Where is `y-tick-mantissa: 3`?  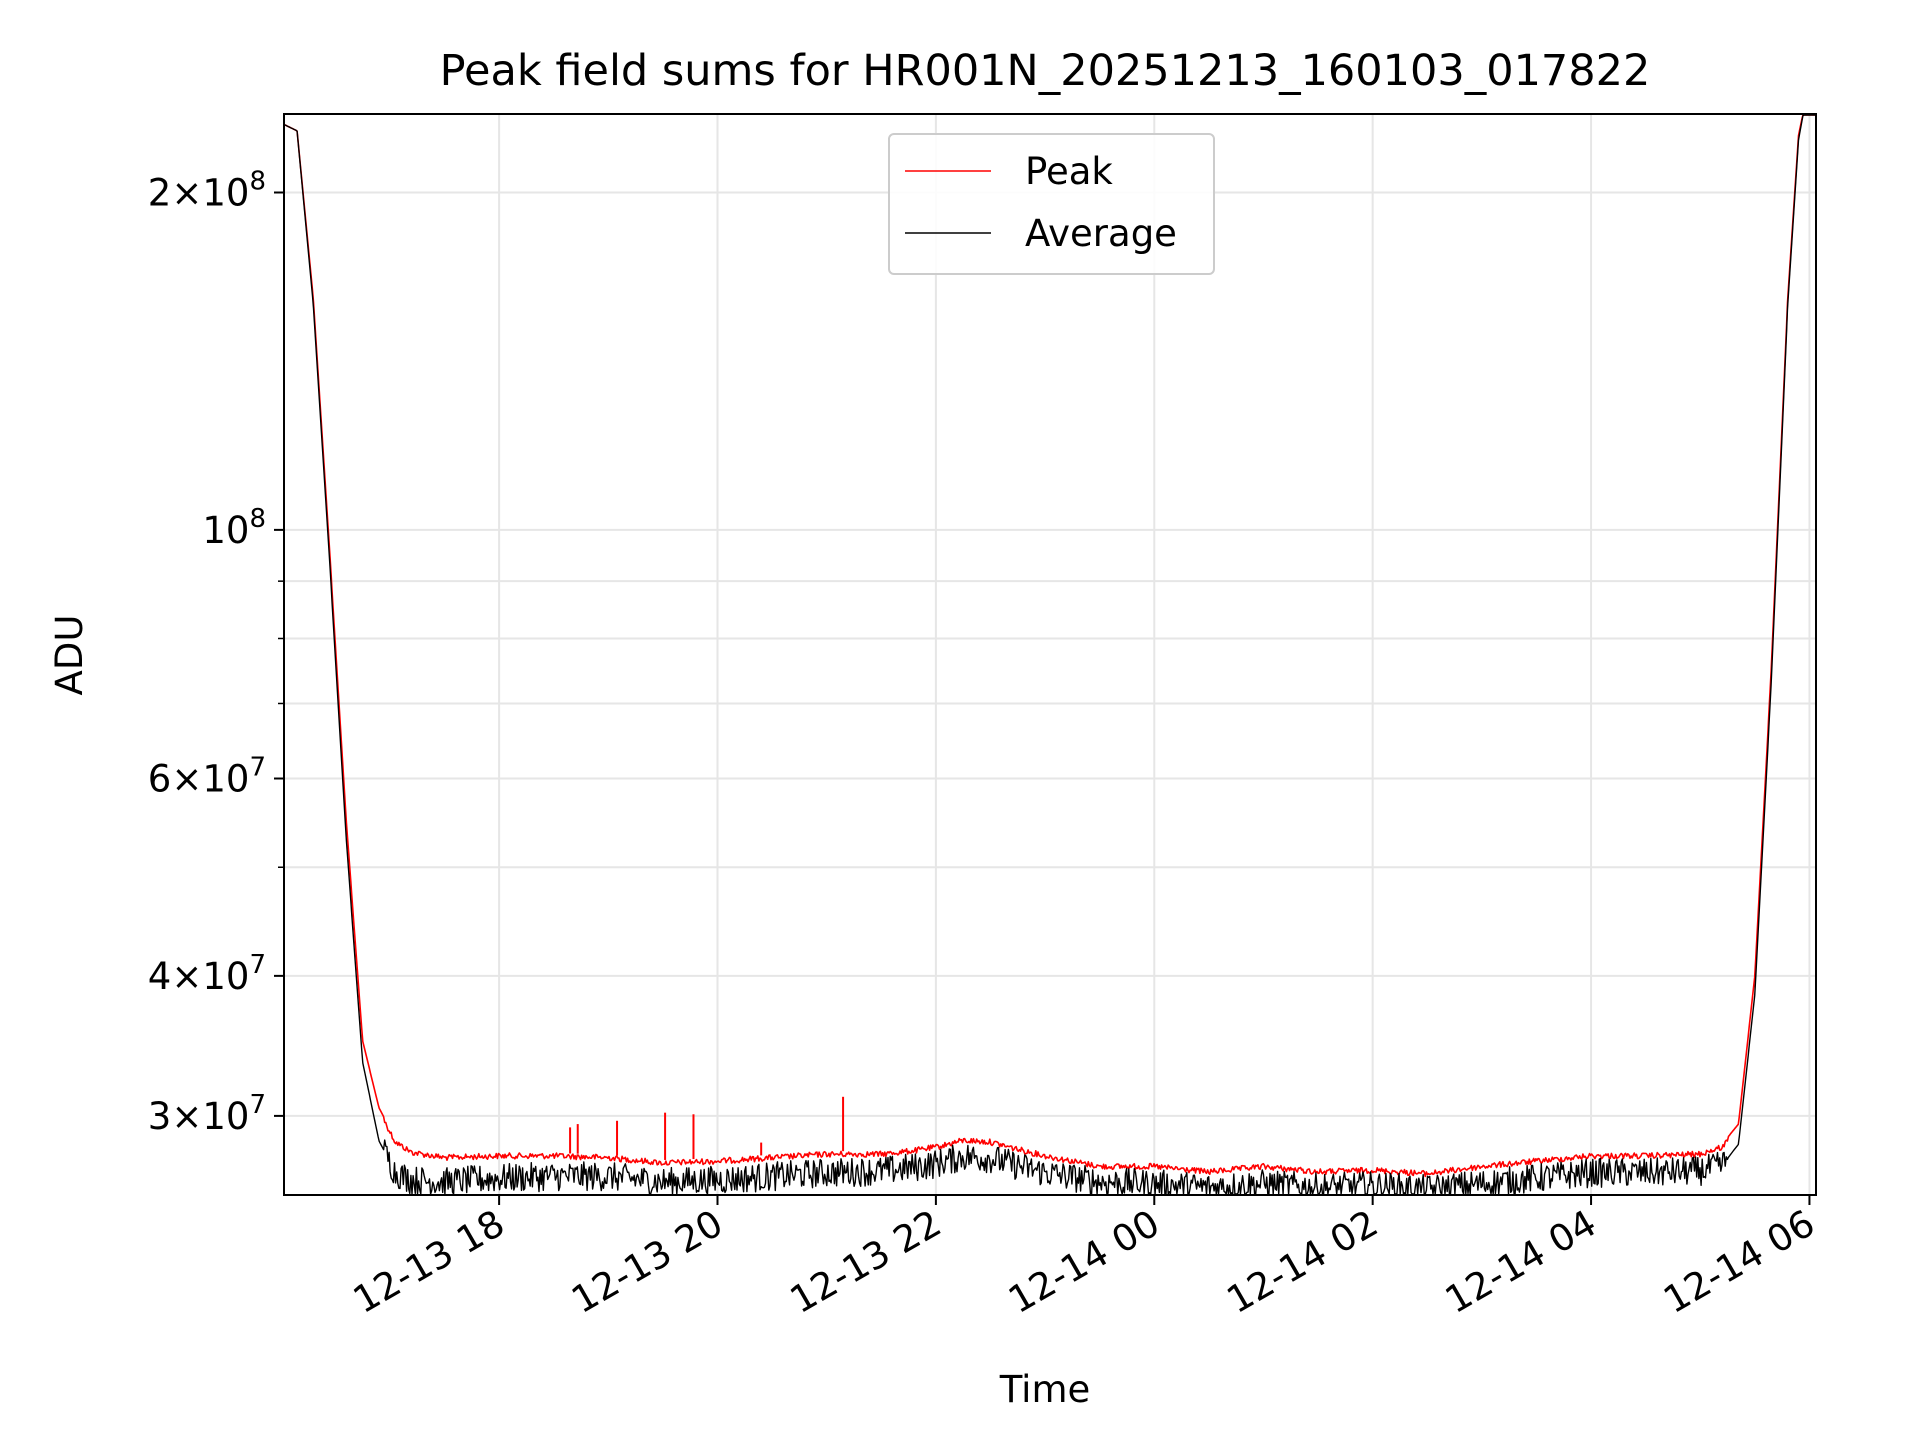 y-tick-mantissa: 3 is located at coordinates (160, 1116).